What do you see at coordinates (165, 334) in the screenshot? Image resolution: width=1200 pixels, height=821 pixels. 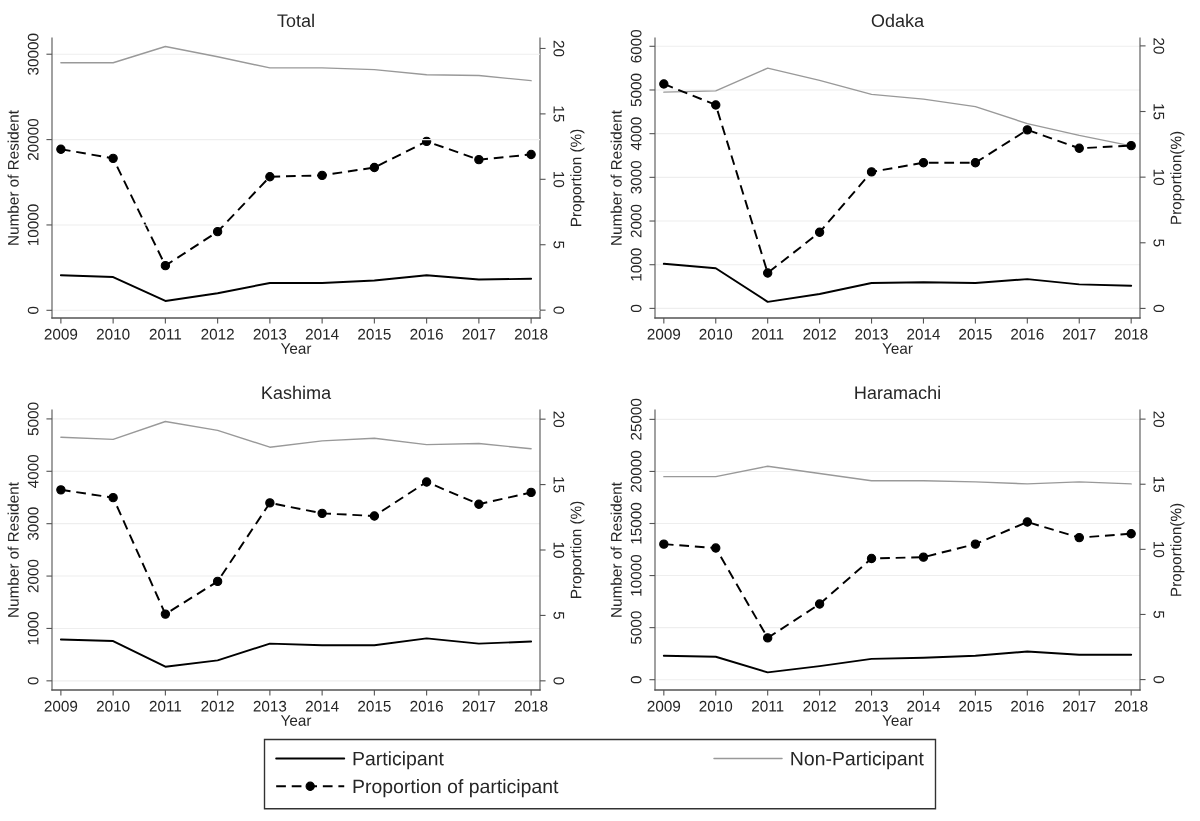 I see `x-tick-label: 2011` at bounding box center [165, 334].